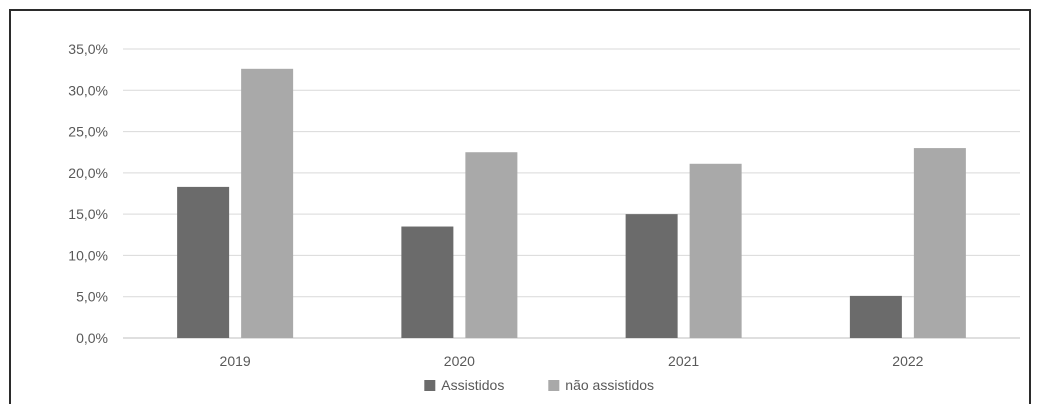 This screenshot has height=404, width=1042. I want to click on y-tick-label: 15,0%, so click(88, 214).